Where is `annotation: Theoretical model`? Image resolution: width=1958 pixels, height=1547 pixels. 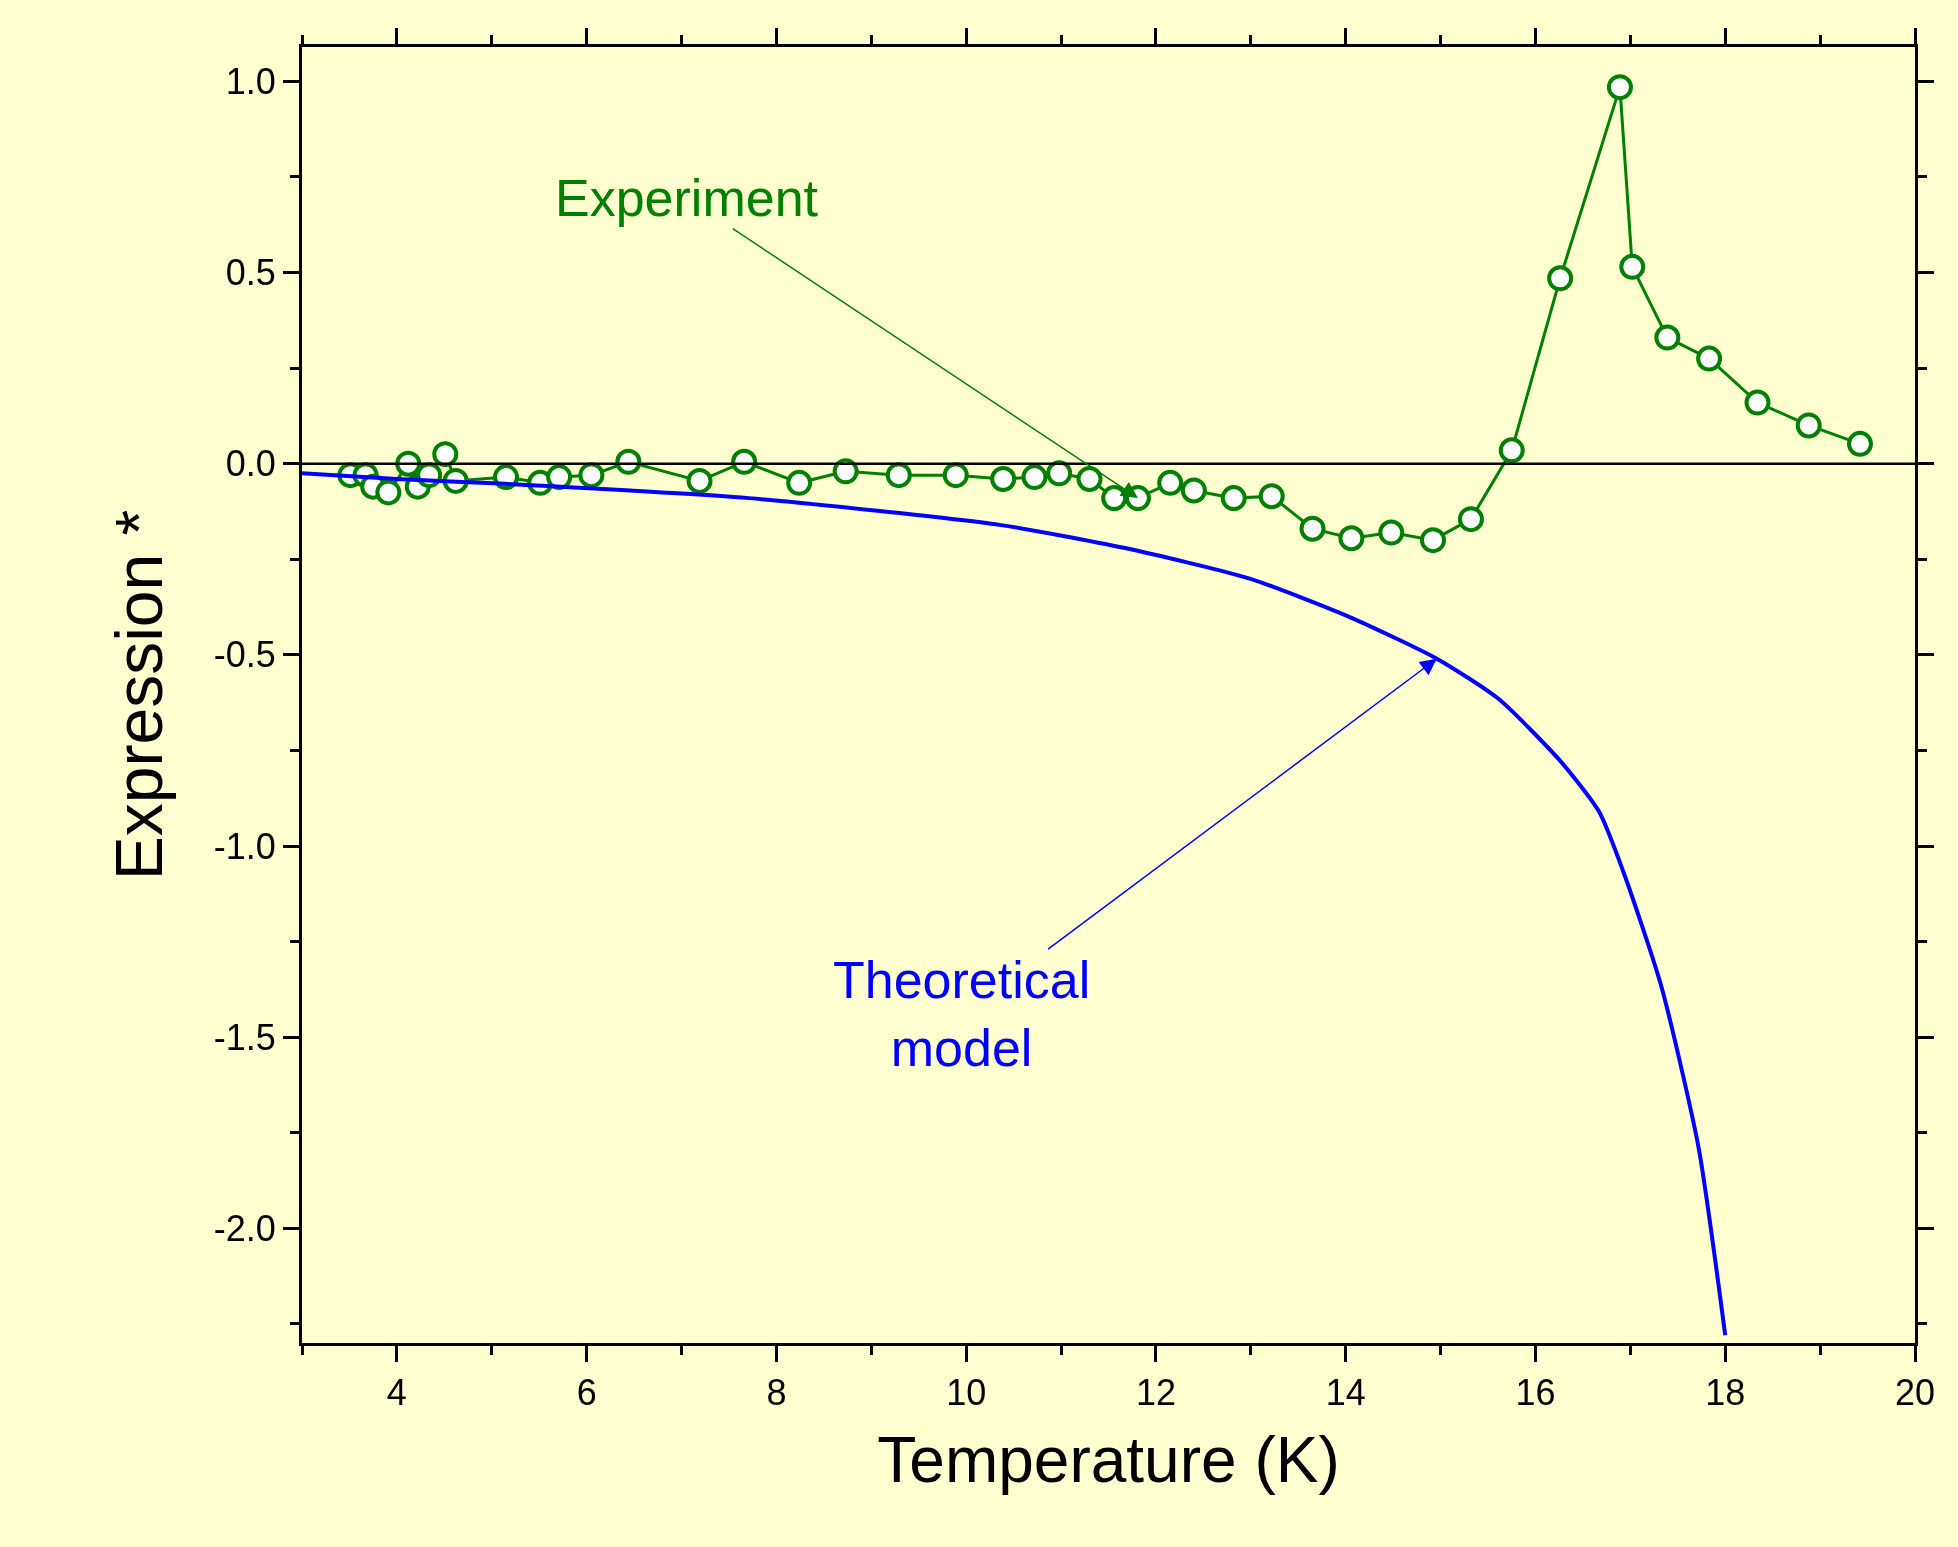
annotation: Theoretical model is located at coordinates (962, 1014).